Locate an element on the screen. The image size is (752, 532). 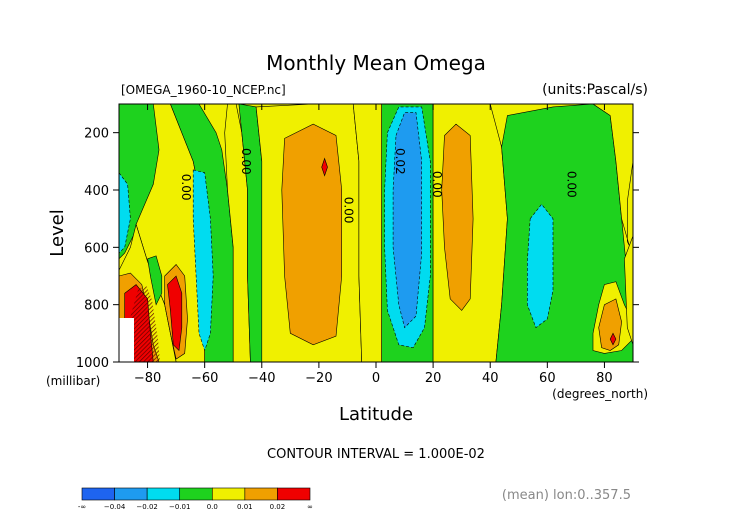
x-tick-label: 60 is located at coordinates (547, 378).